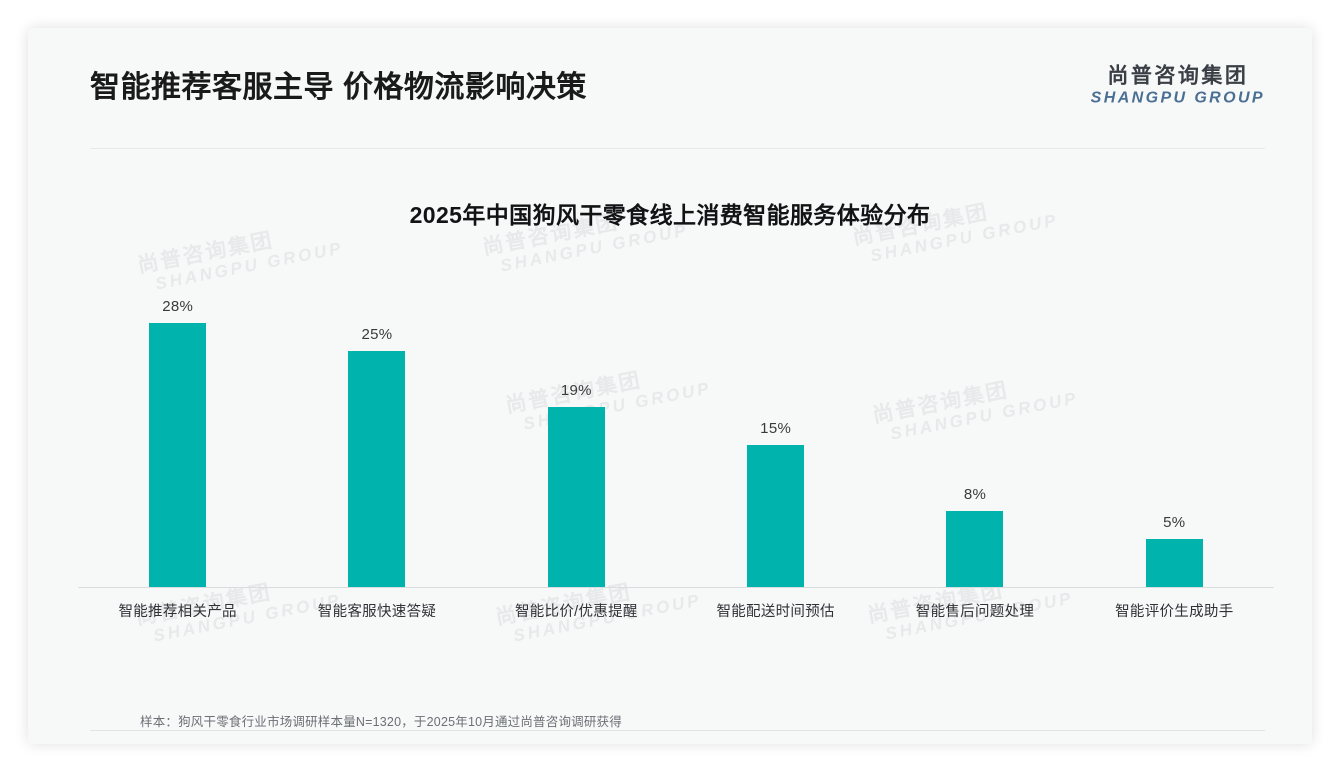 The height and width of the screenshot is (780, 1340). What do you see at coordinates (177, 612) in the screenshot?
I see `category-label: 智能推荐相关产品` at bounding box center [177, 612].